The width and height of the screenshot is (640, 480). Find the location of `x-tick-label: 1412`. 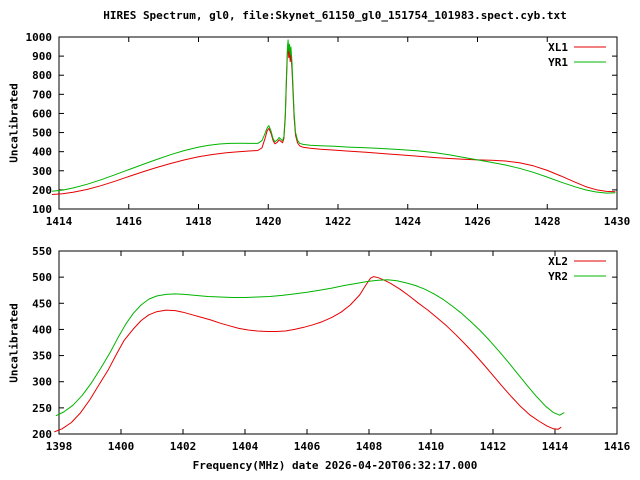

x-tick-label: 1412 is located at coordinates (493, 446).